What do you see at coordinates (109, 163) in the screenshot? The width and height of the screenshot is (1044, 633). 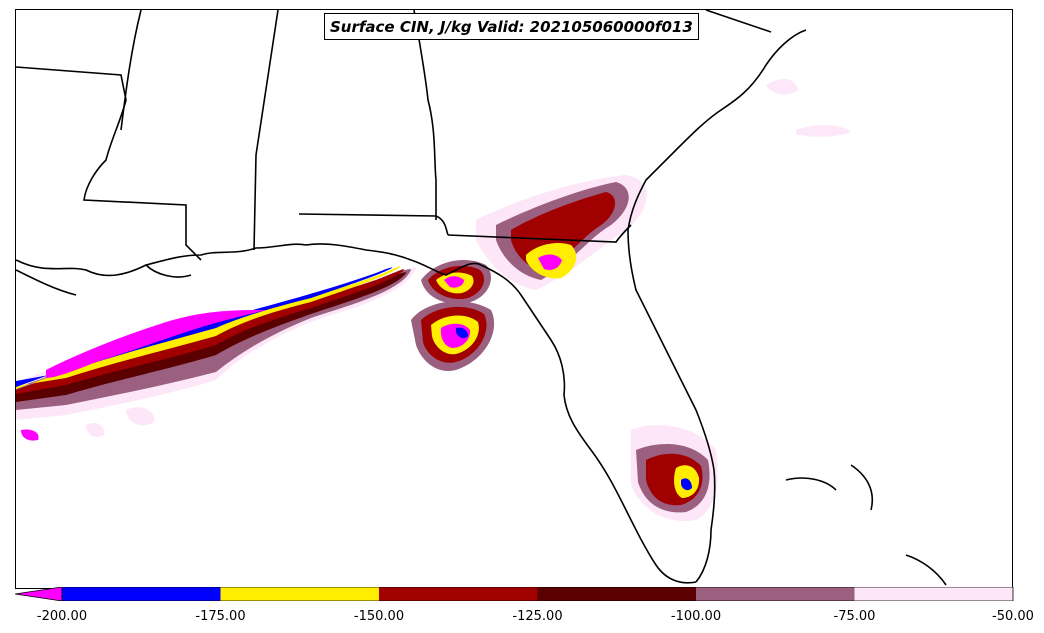 I see `state-border-ms-la` at bounding box center [109, 163].